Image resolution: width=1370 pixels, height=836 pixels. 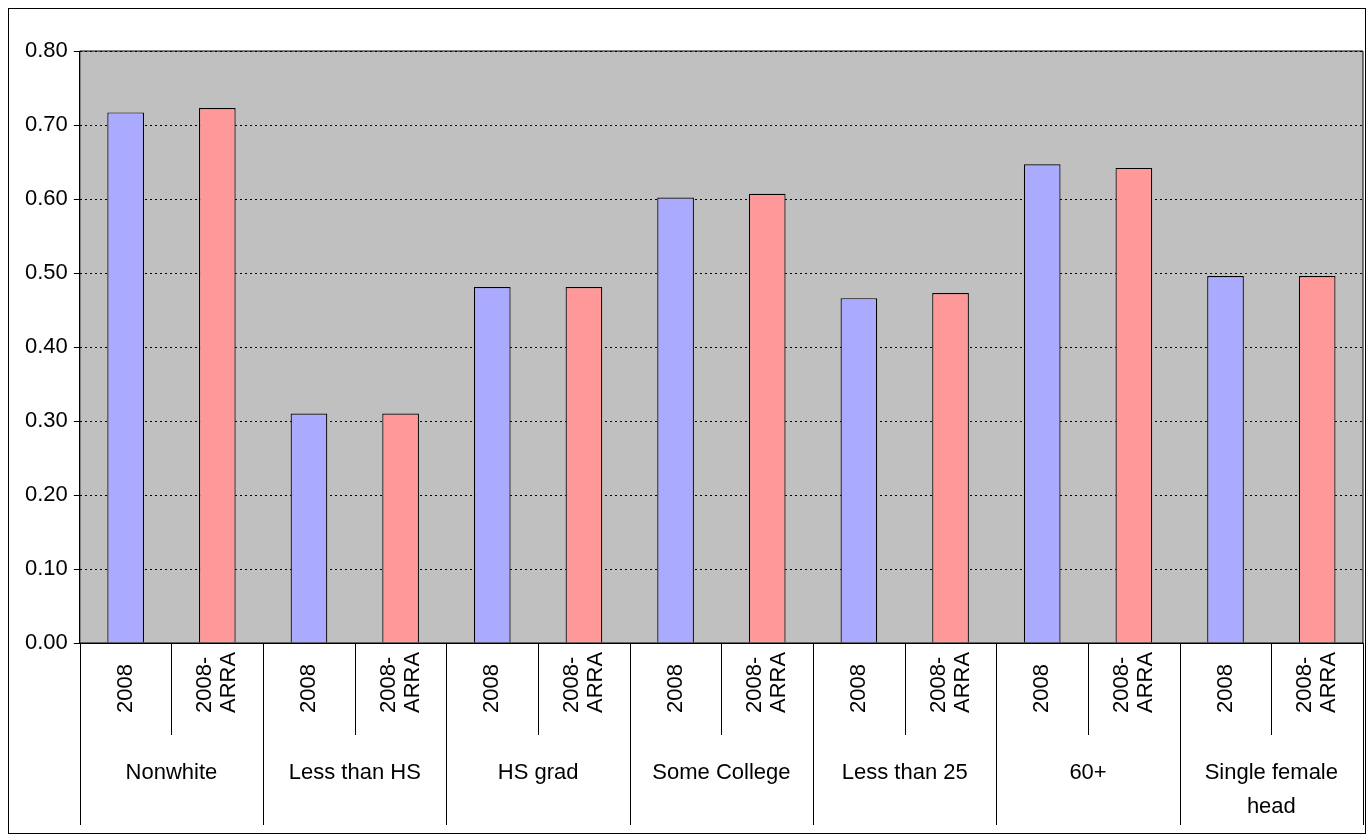 What do you see at coordinates (46, 568) in the screenshot?
I see `y-tick-label: 0.10` at bounding box center [46, 568].